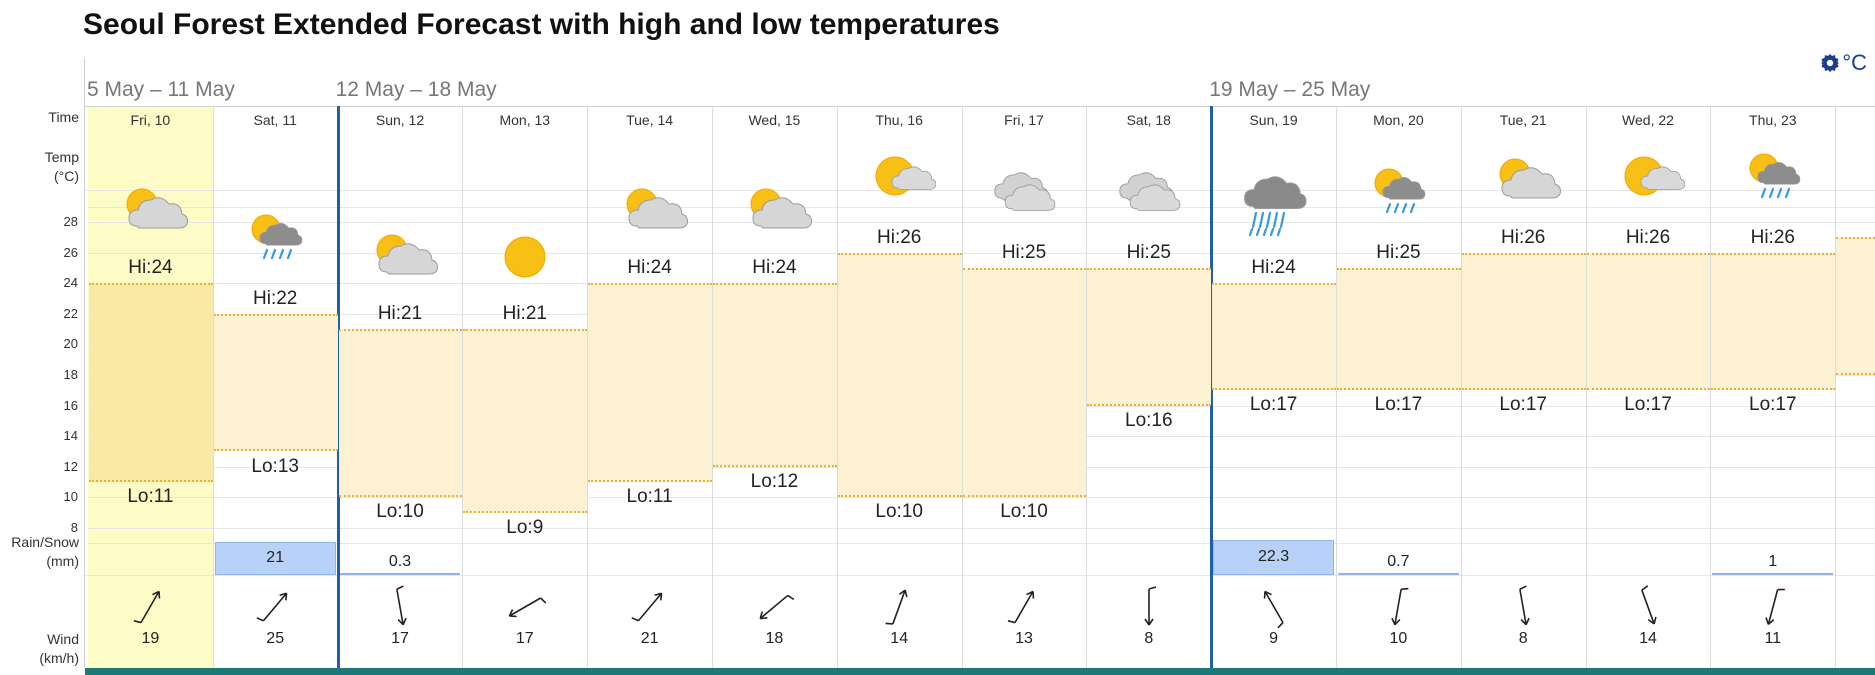  I want to click on low-temp-label: Lo:11, so click(649, 497).